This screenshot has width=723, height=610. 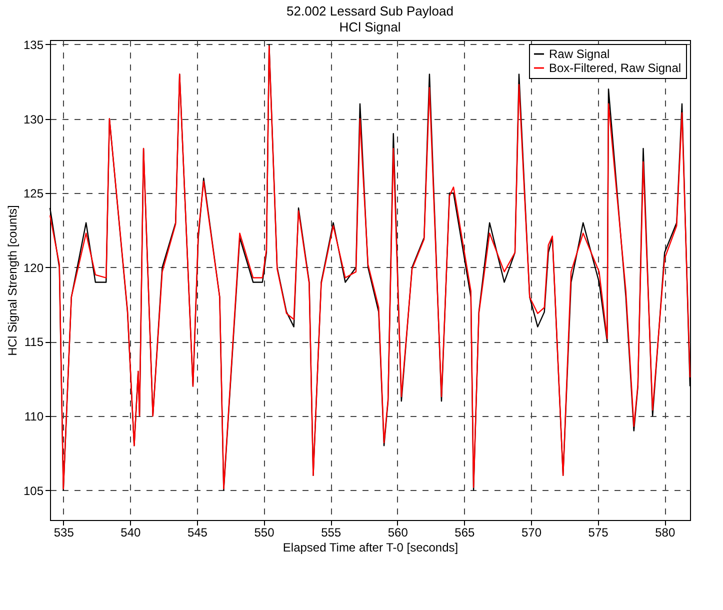 I want to click on y-tick-label: 130, so click(x=33, y=119).